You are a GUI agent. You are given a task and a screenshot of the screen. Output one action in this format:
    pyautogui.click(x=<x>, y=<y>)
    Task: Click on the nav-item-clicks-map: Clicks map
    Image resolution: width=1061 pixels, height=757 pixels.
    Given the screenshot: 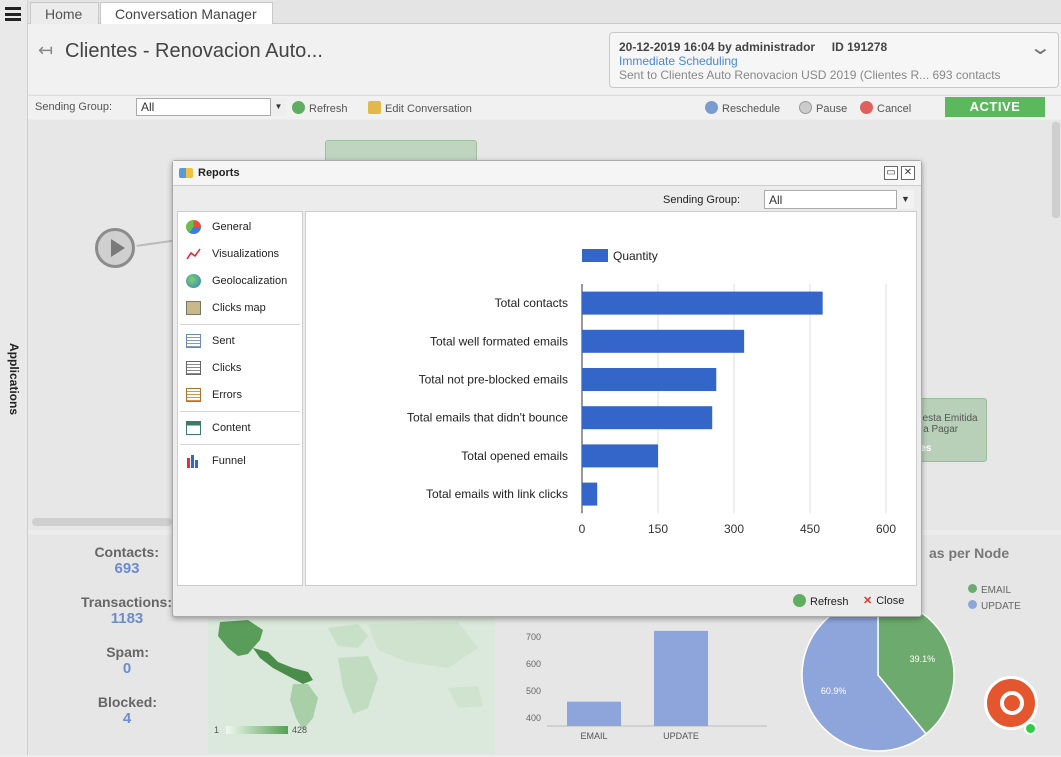 What is the action you would take?
    pyautogui.click(x=243, y=308)
    